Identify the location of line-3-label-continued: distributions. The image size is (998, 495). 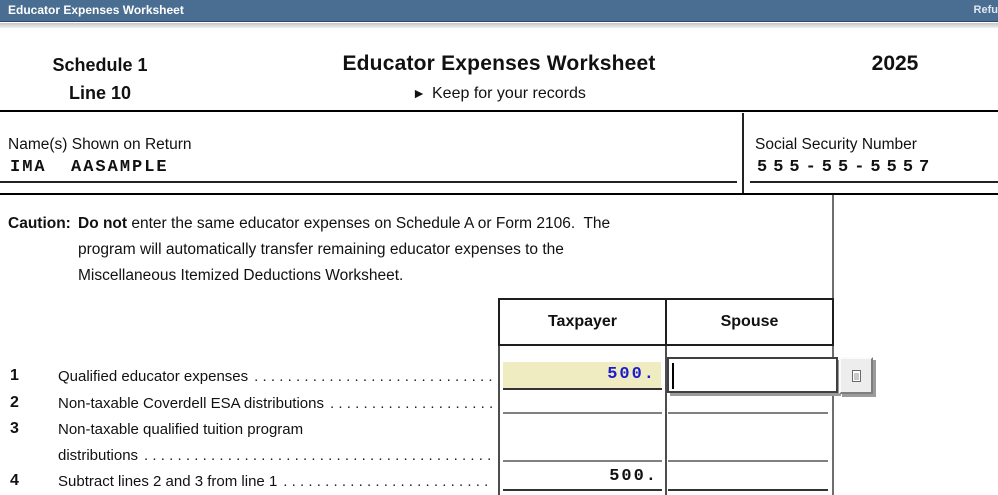
(98, 455).